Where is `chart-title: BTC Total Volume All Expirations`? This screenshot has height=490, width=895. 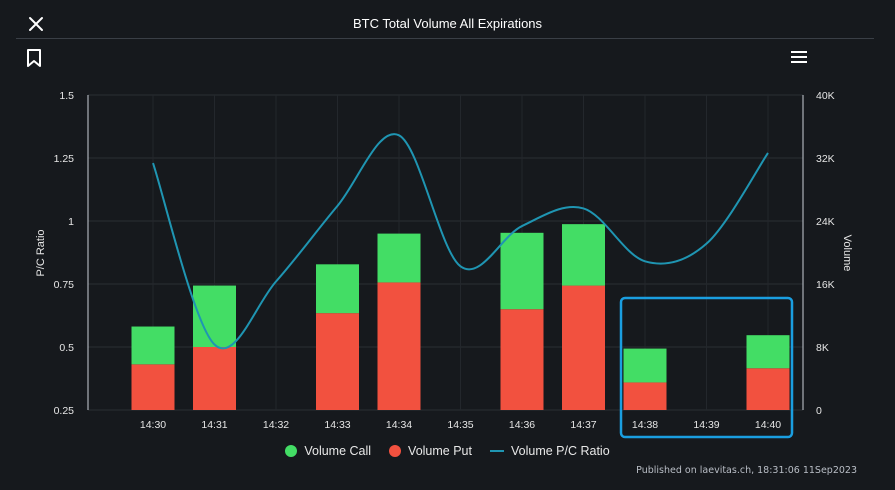 chart-title: BTC Total Volume All Expirations is located at coordinates (447, 23).